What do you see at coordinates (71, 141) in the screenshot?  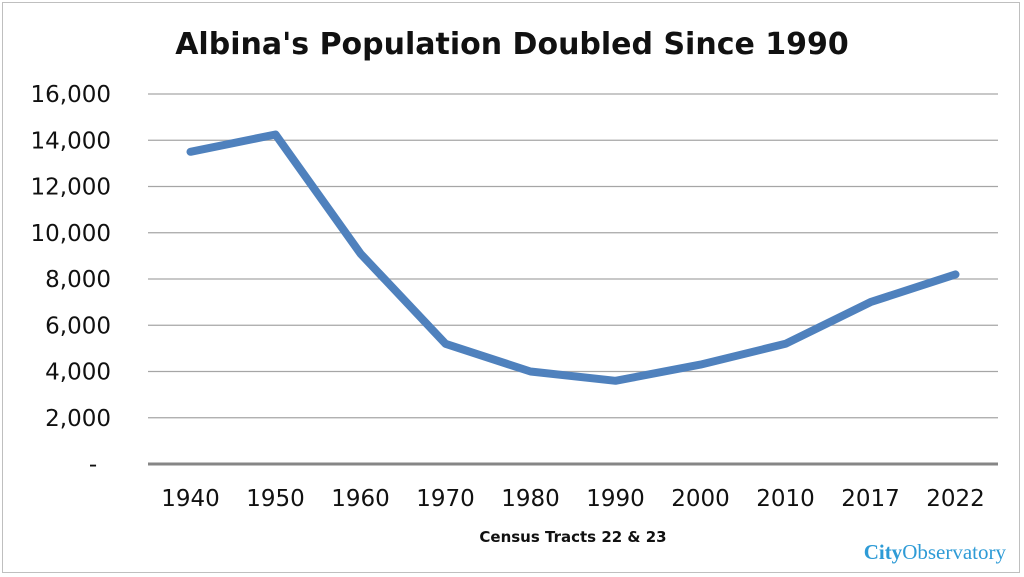 I see `y-tick-label: 14,000` at bounding box center [71, 141].